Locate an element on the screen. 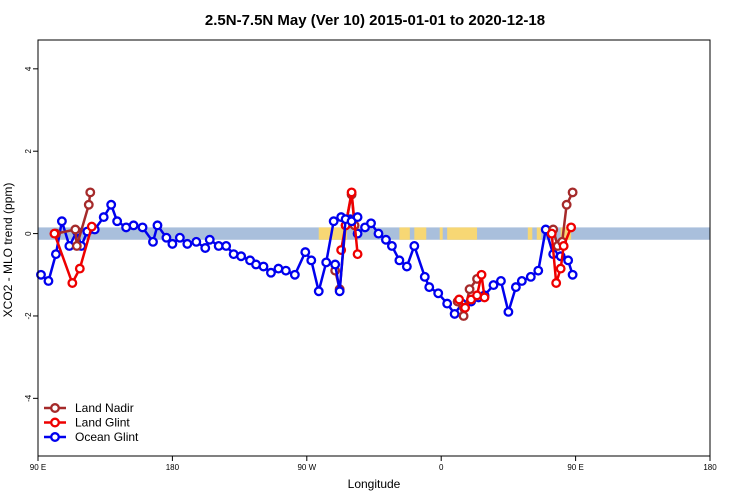  x-axis: 90 E 180 90 W 0 90 E 180 is located at coordinates (373, 464).